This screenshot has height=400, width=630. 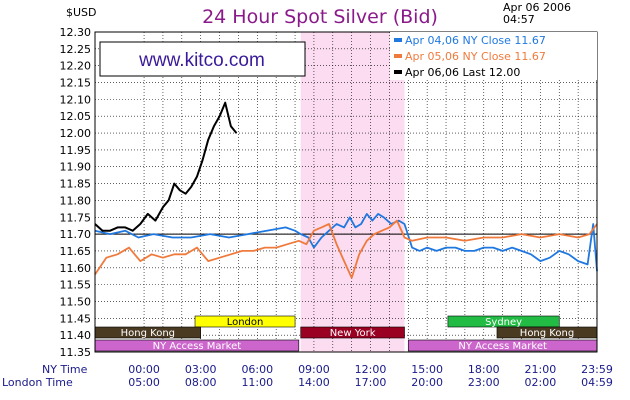 What do you see at coordinates (427, 382) in the screenshot?
I see `x-tick-label: 20:00` at bounding box center [427, 382].